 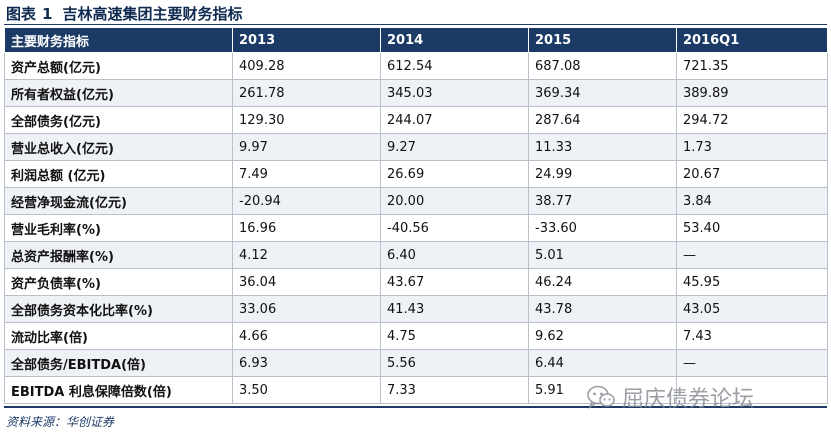 What do you see at coordinates (306, 363) in the screenshot?
I see `table-cell: 6.93` at bounding box center [306, 363].